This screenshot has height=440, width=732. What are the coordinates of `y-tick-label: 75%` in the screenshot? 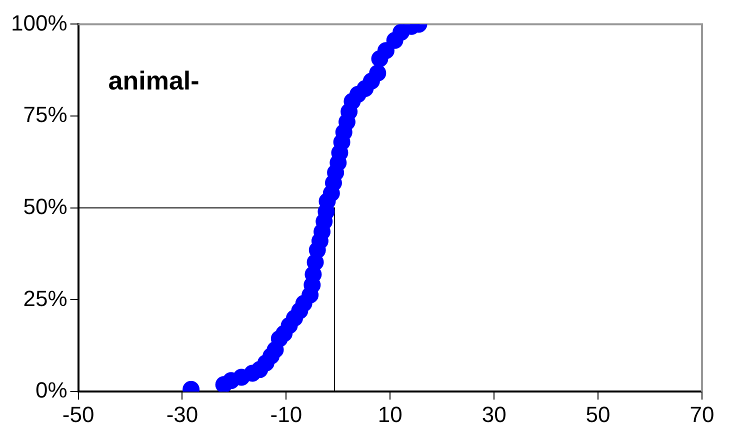 It's located at (45, 115).